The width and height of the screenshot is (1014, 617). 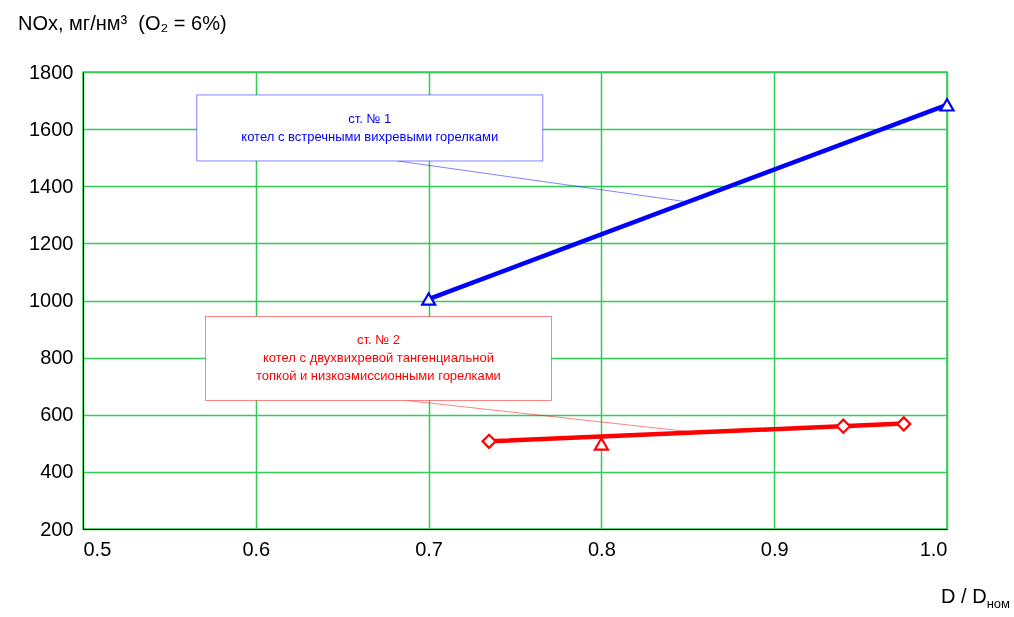 I want to click on y-tick-label: 1800, so click(x=51, y=71).